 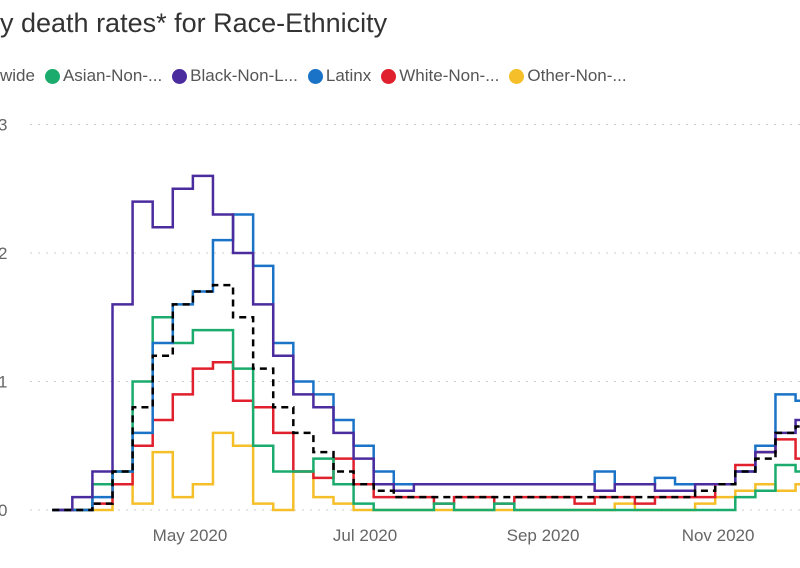 What do you see at coordinates (3, 510) in the screenshot?
I see `y-tick-label: 0` at bounding box center [3, 510].